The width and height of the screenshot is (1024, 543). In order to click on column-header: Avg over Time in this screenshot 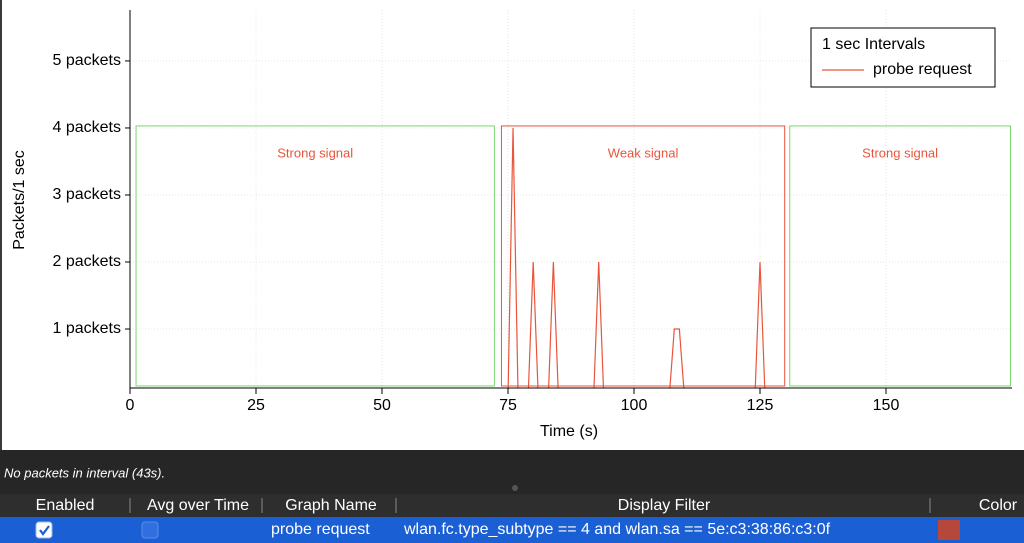, I will do `click(198, 505)`.